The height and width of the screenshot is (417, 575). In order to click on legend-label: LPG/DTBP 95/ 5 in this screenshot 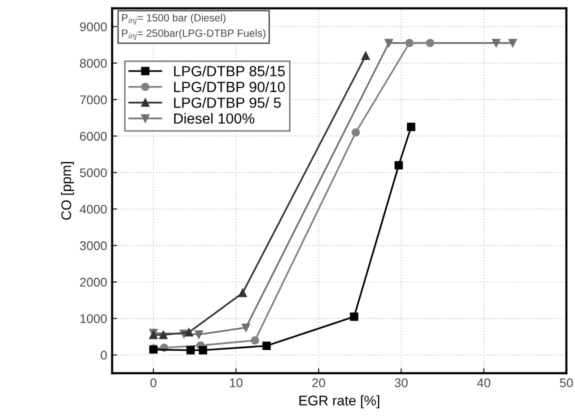, I will do `click(227, 102)`.